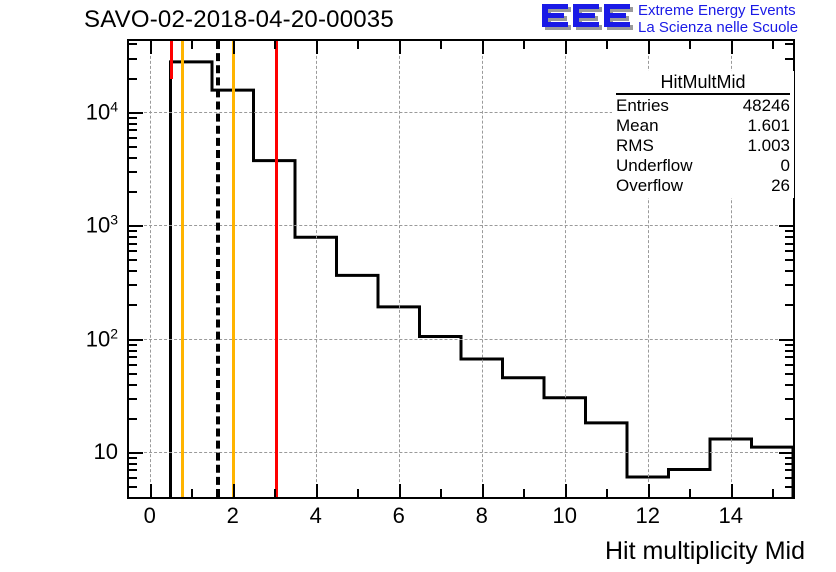 The height and width of the screenshot is (572, 836). What do you see at coordinates (785, 165) in the screenshot?
I see `stats-row-value: 0` at bounding box center [785, 165].